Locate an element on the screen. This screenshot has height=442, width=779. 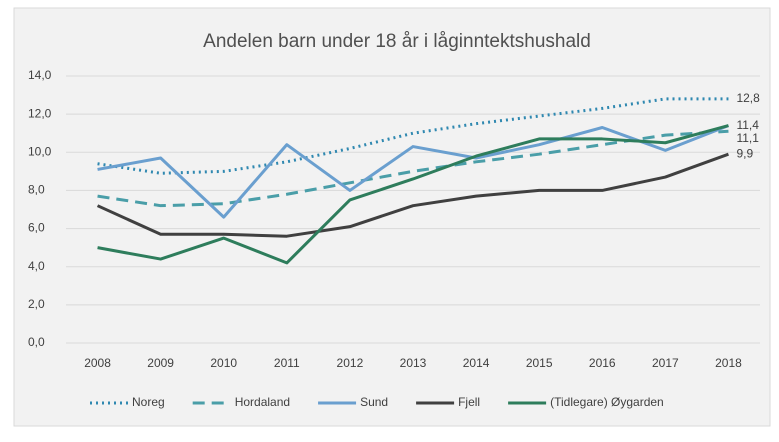
data-label: 11,1 is located at coordinates (747, 138).